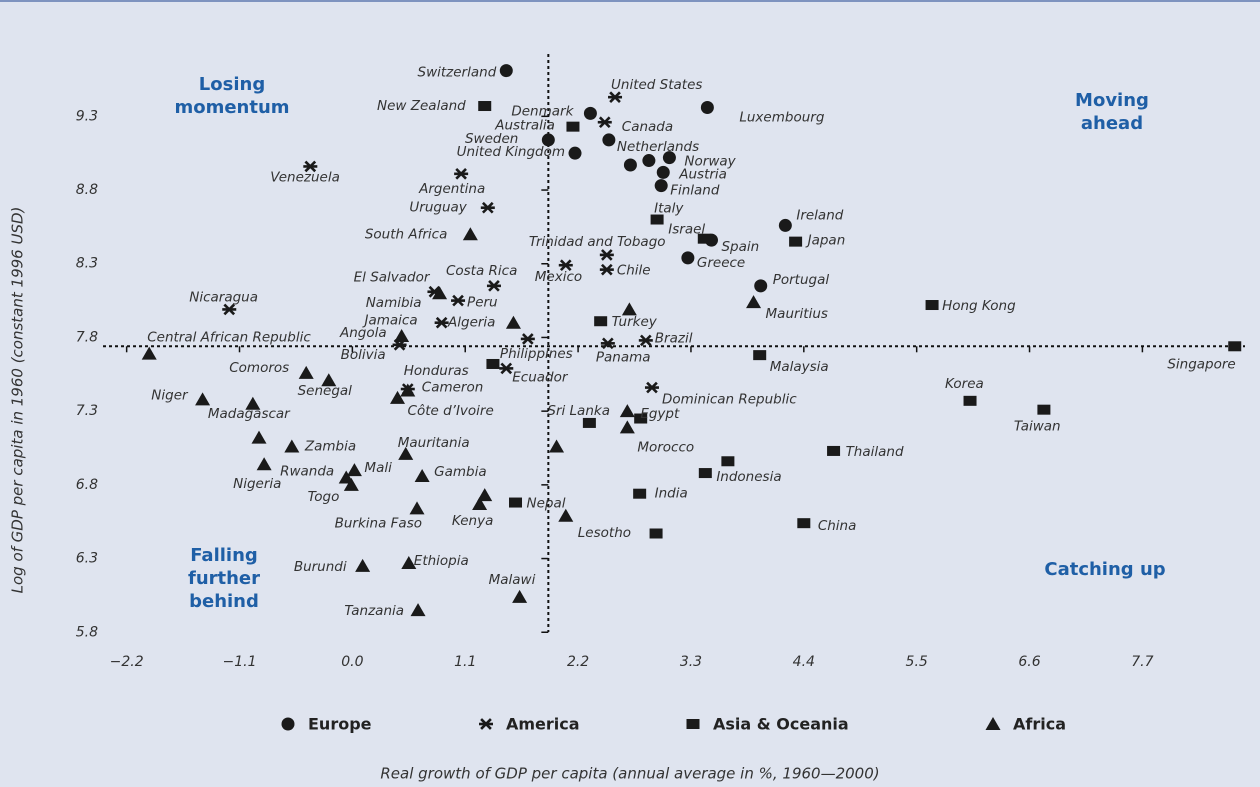 This screenshot has width=1260, height=787. Describe the element at coordinates (392, 278) in the screenshot. I see `point-label: El Salvador` at that location.